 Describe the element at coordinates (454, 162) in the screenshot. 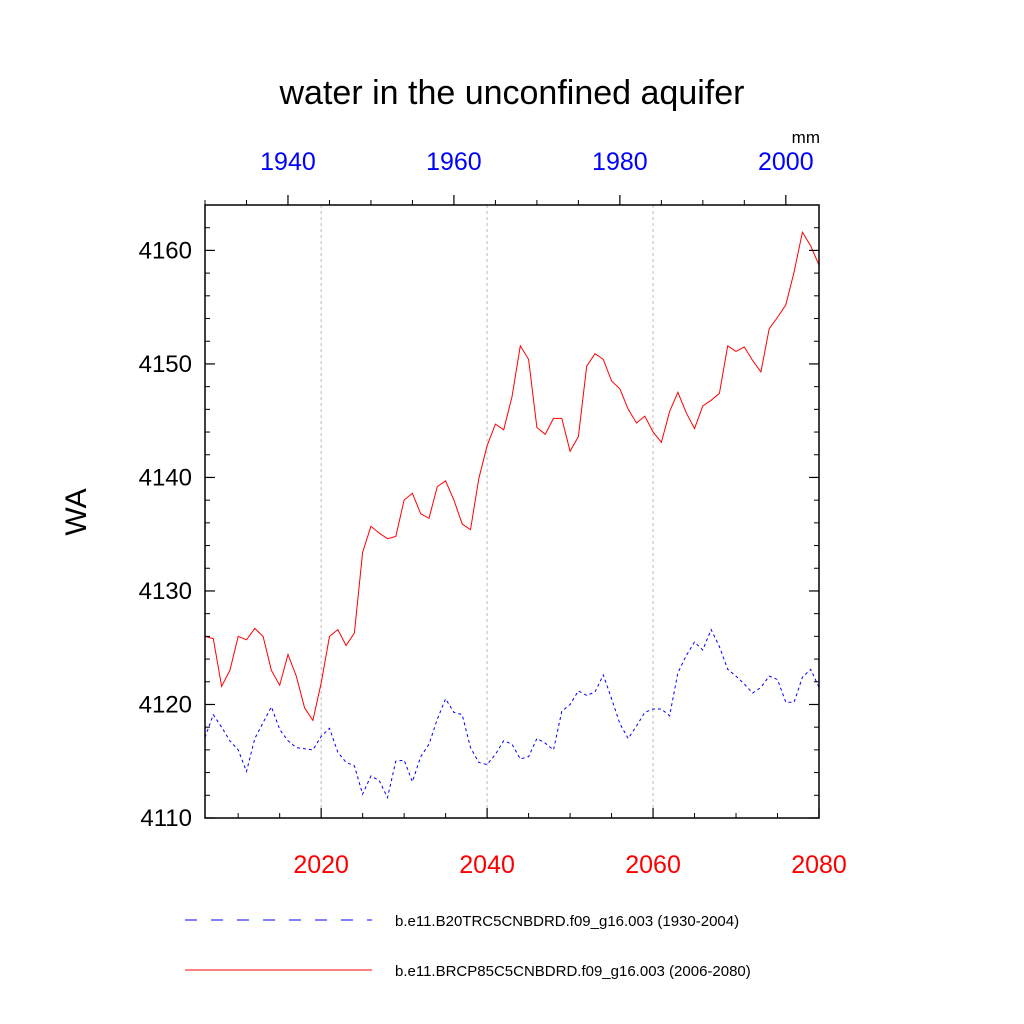

I see `x-top-tick-label: 1960` at that location.